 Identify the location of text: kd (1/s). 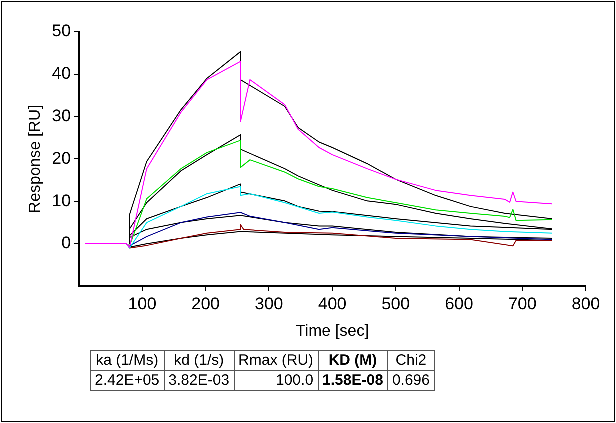
(199, 360).